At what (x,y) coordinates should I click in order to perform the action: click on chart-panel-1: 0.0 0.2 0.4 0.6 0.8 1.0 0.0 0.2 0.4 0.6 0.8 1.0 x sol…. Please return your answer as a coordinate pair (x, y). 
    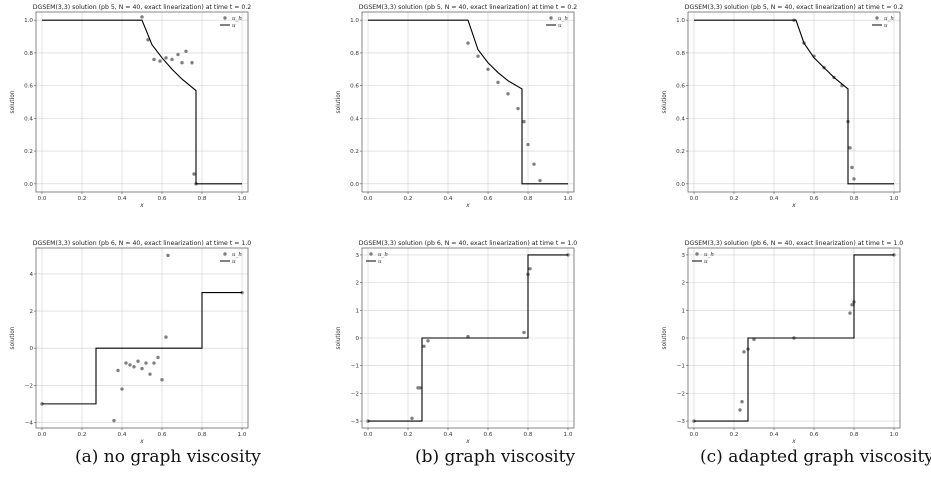
    Looking at the image, I should click on (130, 106).